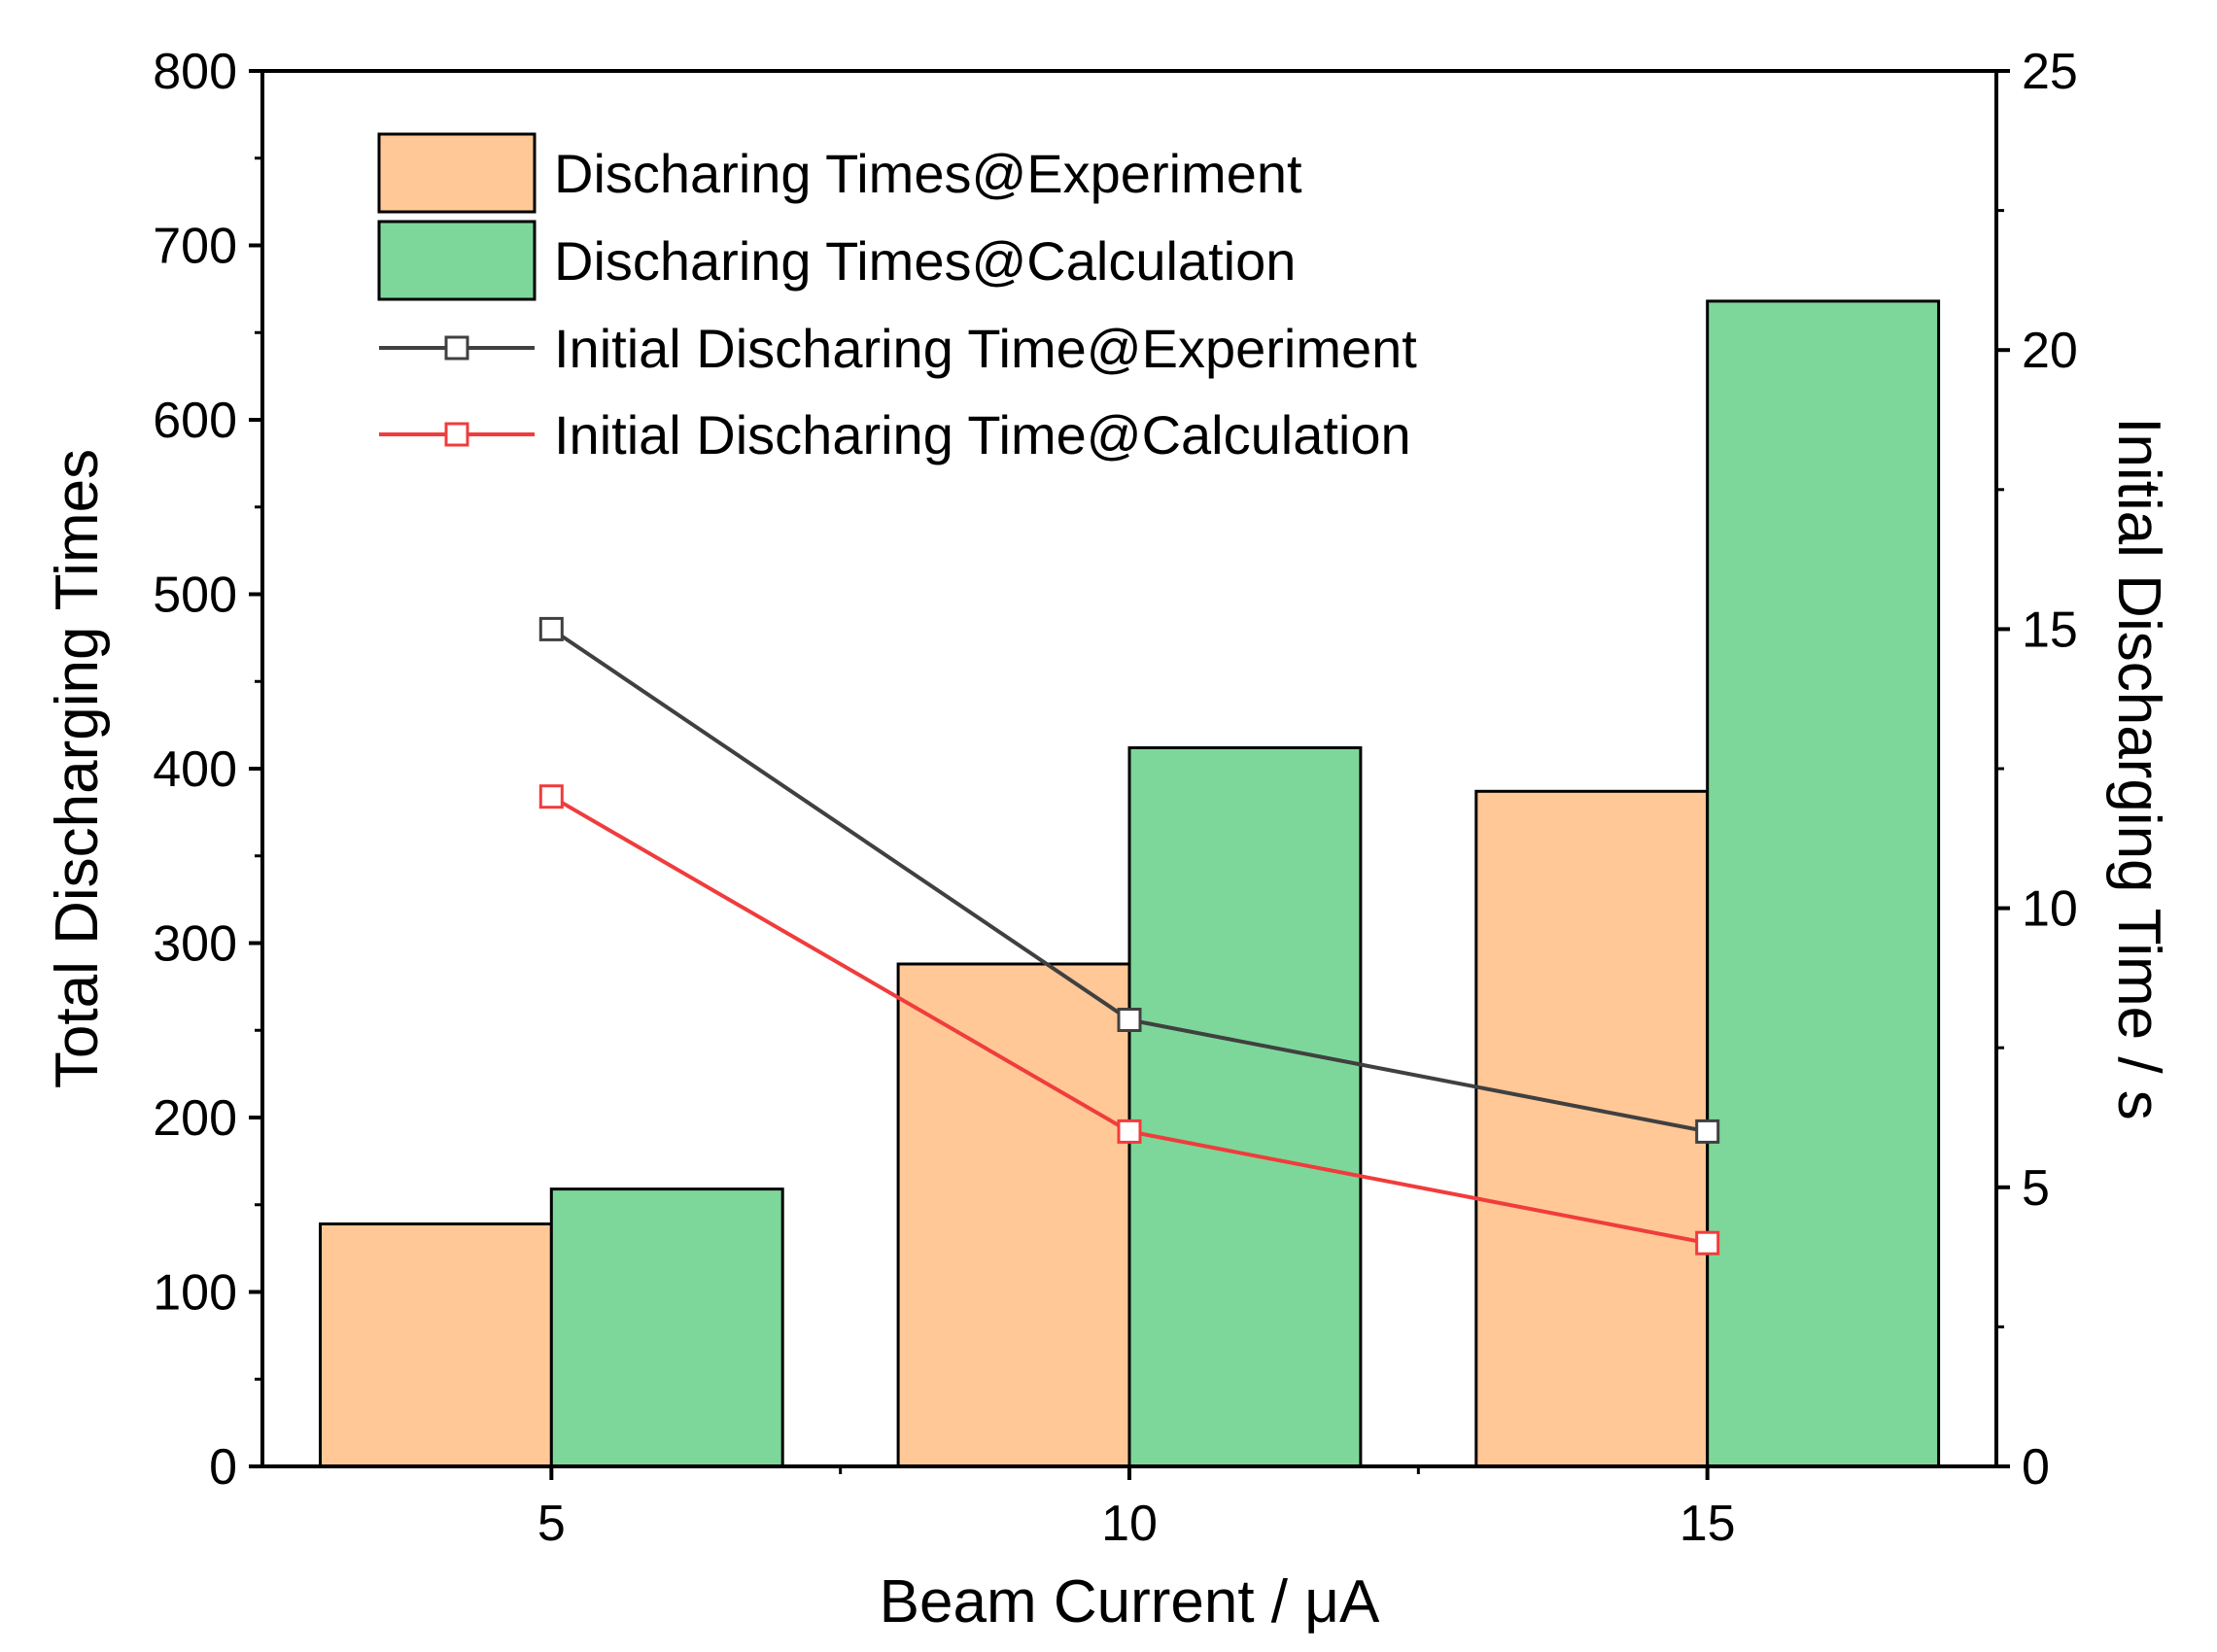 This screenshot has height=1652, width=2217. Describe the element at coordinates (223, 1468) in the screenshot. I see `y-tick-label-0: 0` at that location.